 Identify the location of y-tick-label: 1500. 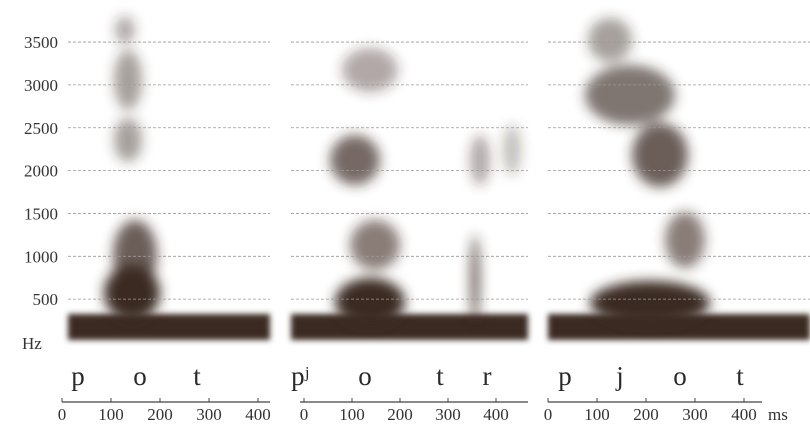
(41, 213).